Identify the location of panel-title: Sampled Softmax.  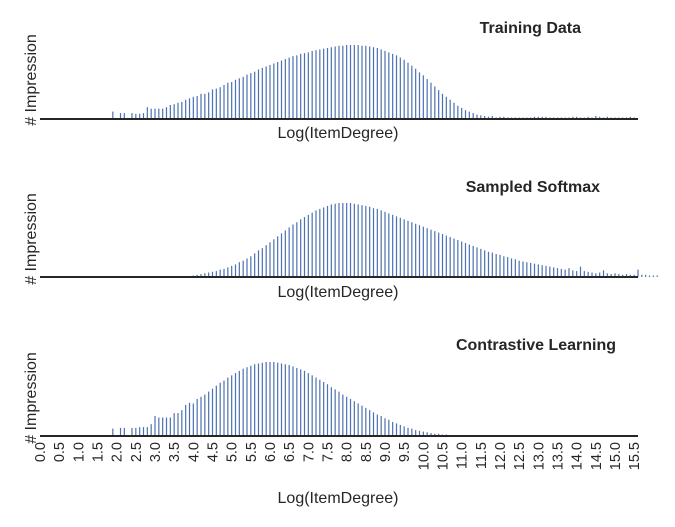
(533, 187).